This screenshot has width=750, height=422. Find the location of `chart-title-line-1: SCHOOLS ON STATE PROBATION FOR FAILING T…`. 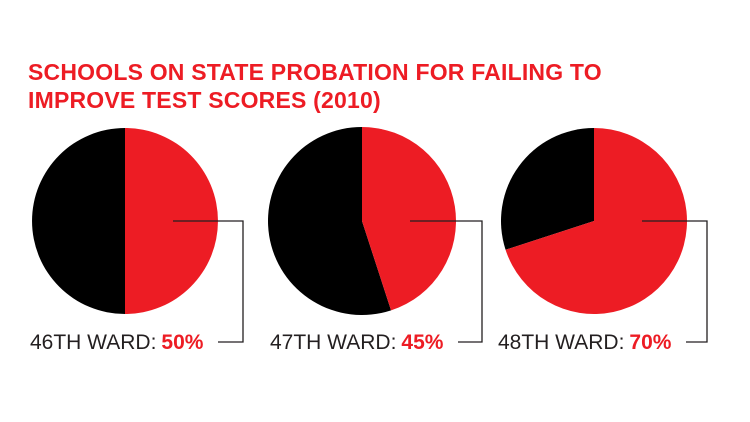

chart-title-line-1: SCHOOLS ON STATE PROBATION FOR FAILING T… is located at coordinates (315, 72).